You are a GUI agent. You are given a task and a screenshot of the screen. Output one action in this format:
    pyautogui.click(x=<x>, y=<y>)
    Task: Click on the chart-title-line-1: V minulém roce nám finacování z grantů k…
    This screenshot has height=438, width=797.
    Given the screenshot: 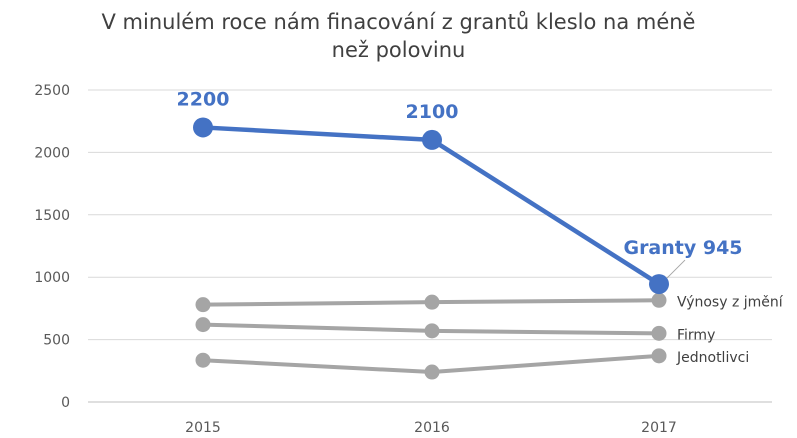 What is the action you would take?
    pyautogui.click(x=398, y=22)
    